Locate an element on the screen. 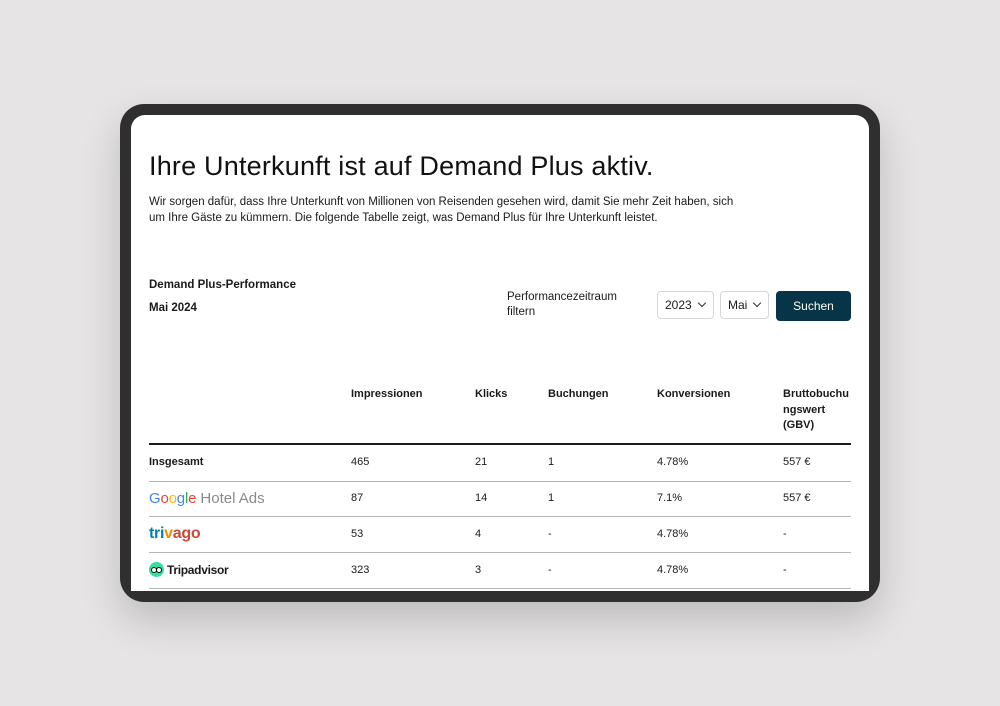 The image size is (1000, 706). column-header-bookings: Buchungen is located at coordinates (578, 394).